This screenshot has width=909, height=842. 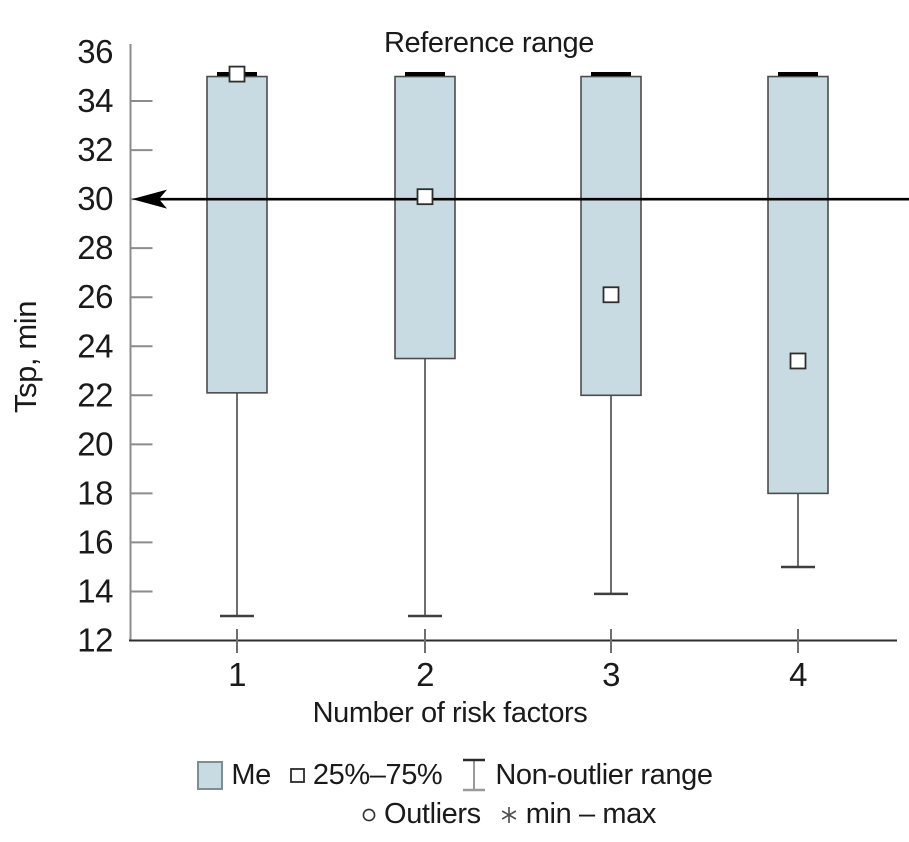 I want to click on legend-label-outliers: Outliers, so click(x=432, y=814).